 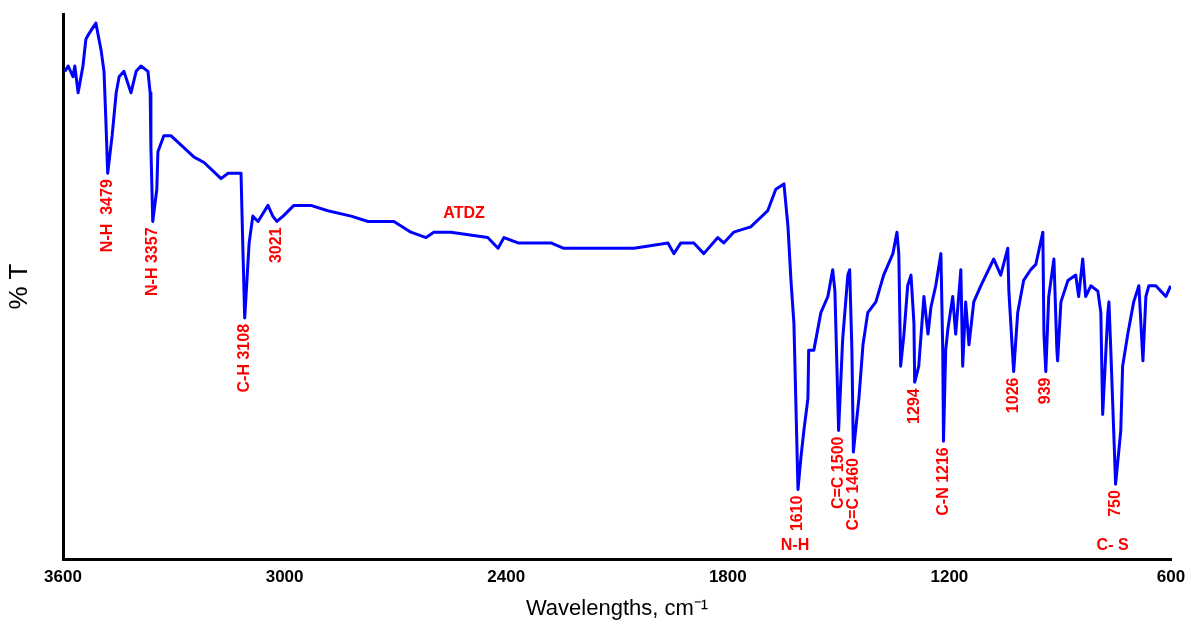 What do you see at coordinates (276, 245) in the screenshot?
I see `annotation: 3021` at bounding box center [276, 245].